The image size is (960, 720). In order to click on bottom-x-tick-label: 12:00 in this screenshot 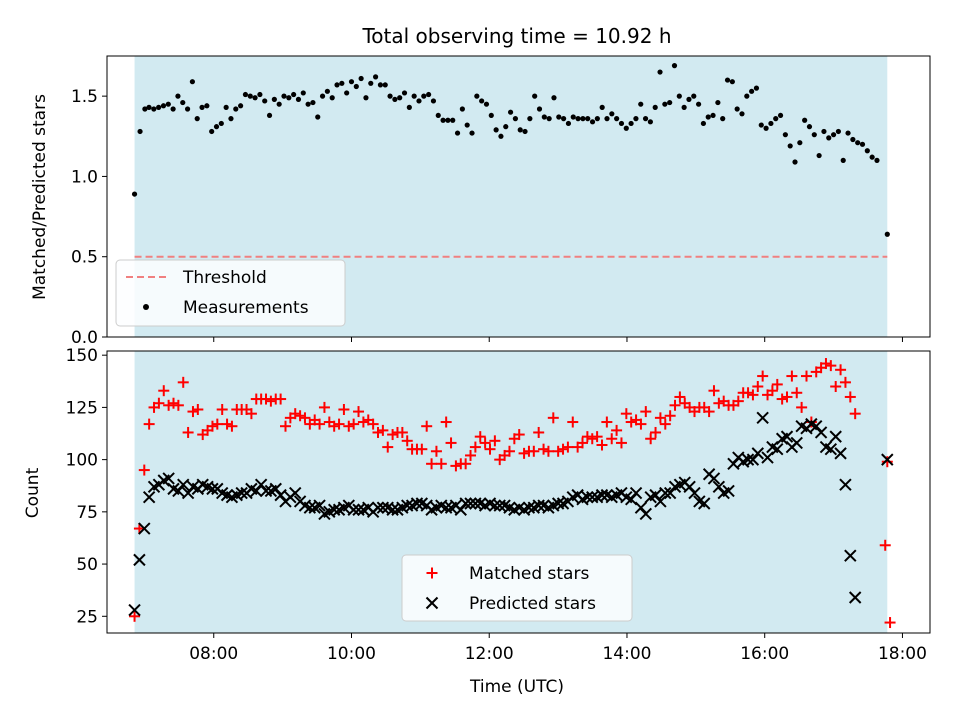, I will do `click(489, 654)`.